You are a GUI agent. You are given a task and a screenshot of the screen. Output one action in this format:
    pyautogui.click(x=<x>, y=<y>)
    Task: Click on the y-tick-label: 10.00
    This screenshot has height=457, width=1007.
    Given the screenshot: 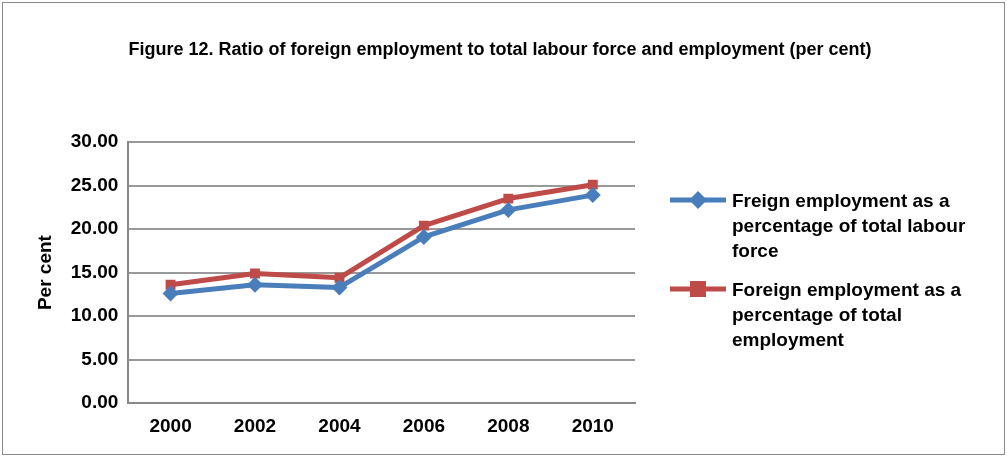 What is the action you would take?
    pyautogui.click(x=94, y=315)
    